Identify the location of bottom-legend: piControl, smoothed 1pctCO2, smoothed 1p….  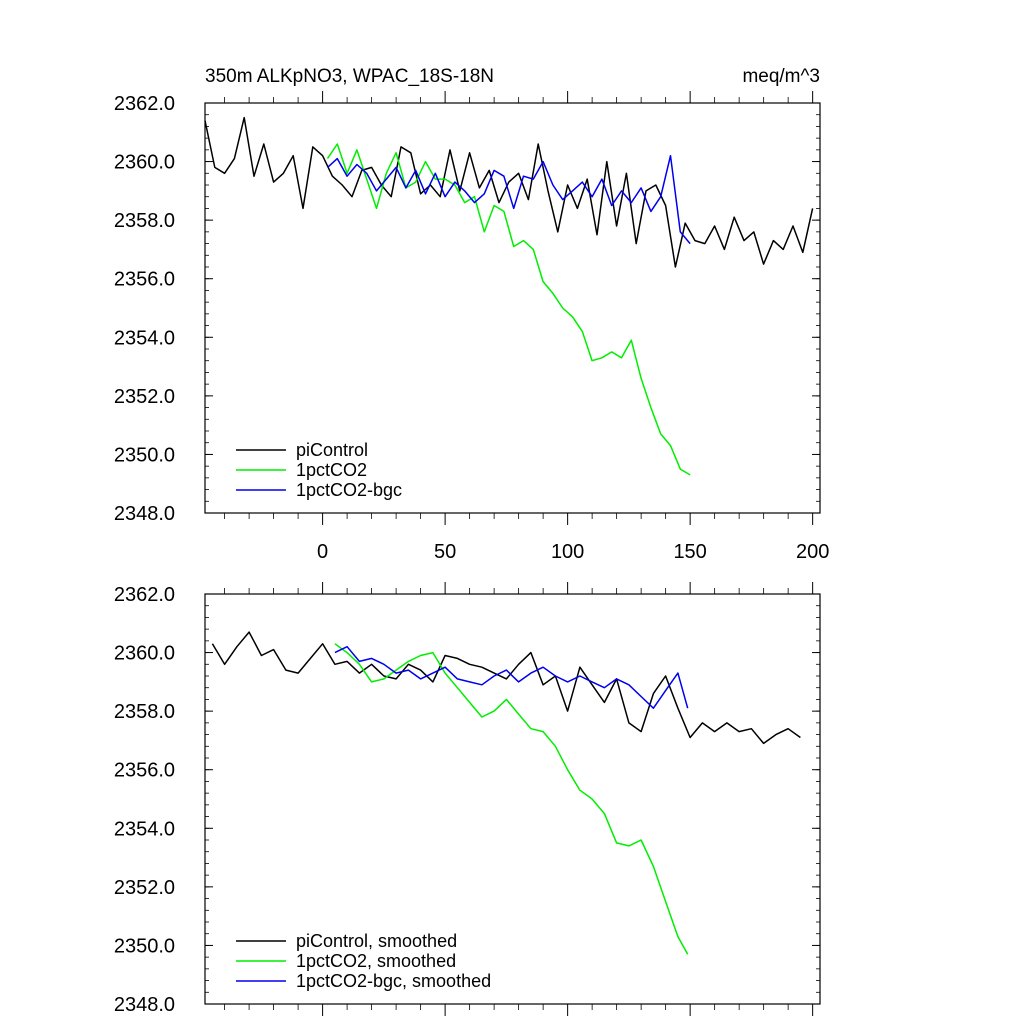
(363, 961).